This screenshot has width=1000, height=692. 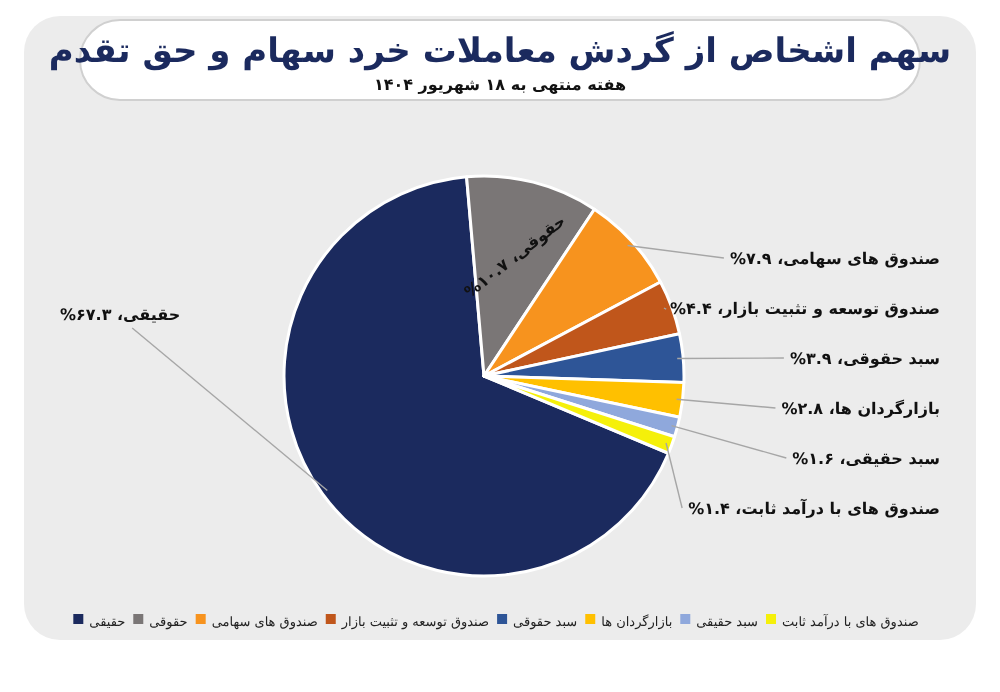 I want to click on data-label: بازارگردان ها، ۲.۸%, so click(x=860, y=408).